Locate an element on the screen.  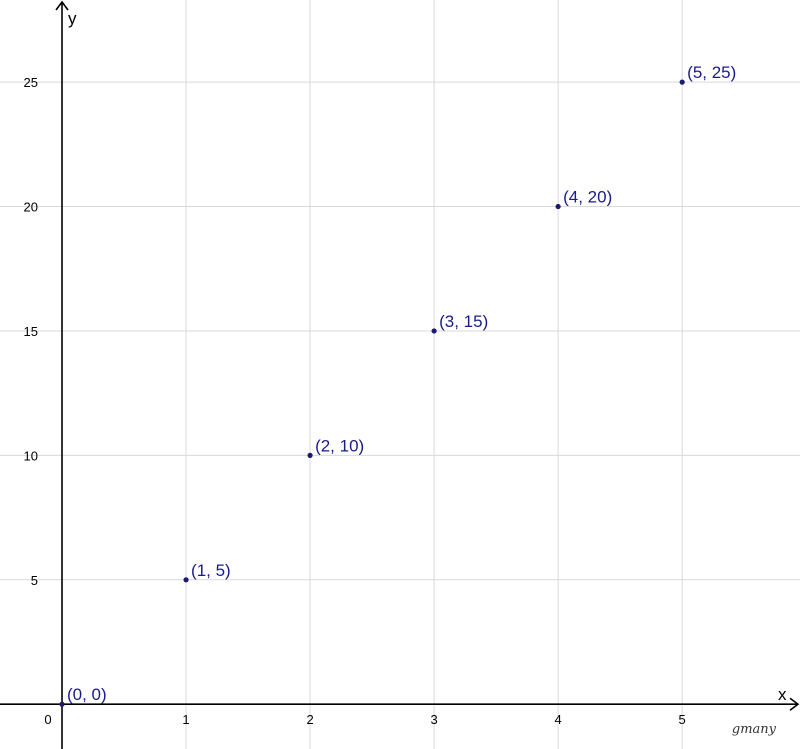
origin-tick-label: 0 is located at coordinates (47, 719).